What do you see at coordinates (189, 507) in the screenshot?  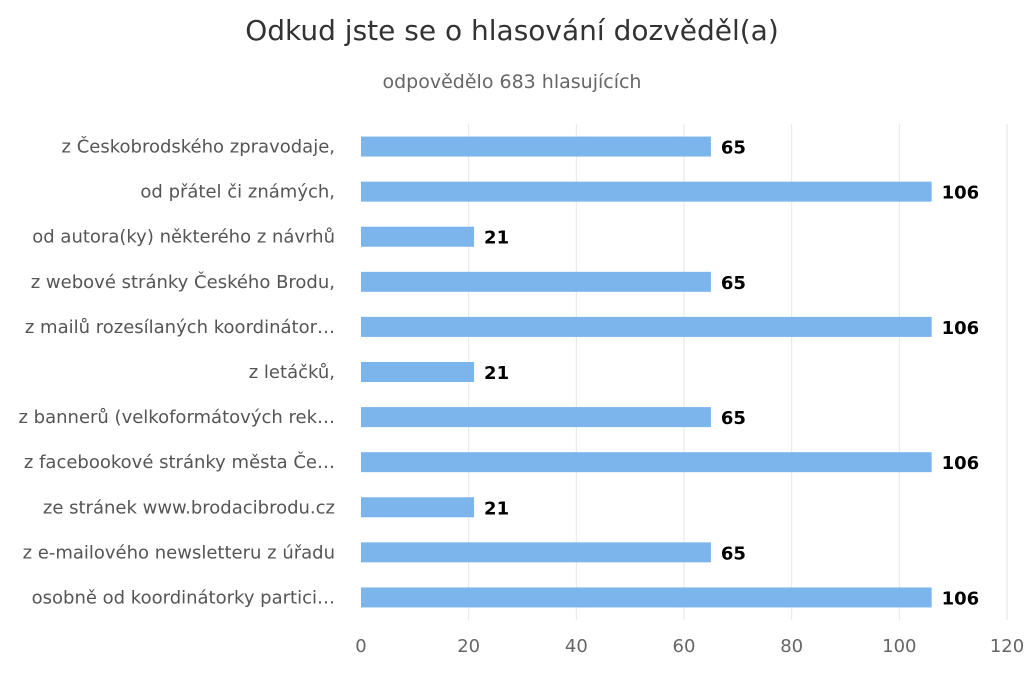 I see `category-label: ze stránek www.brodacibrodu.cz` at bounding box center [189, 507].